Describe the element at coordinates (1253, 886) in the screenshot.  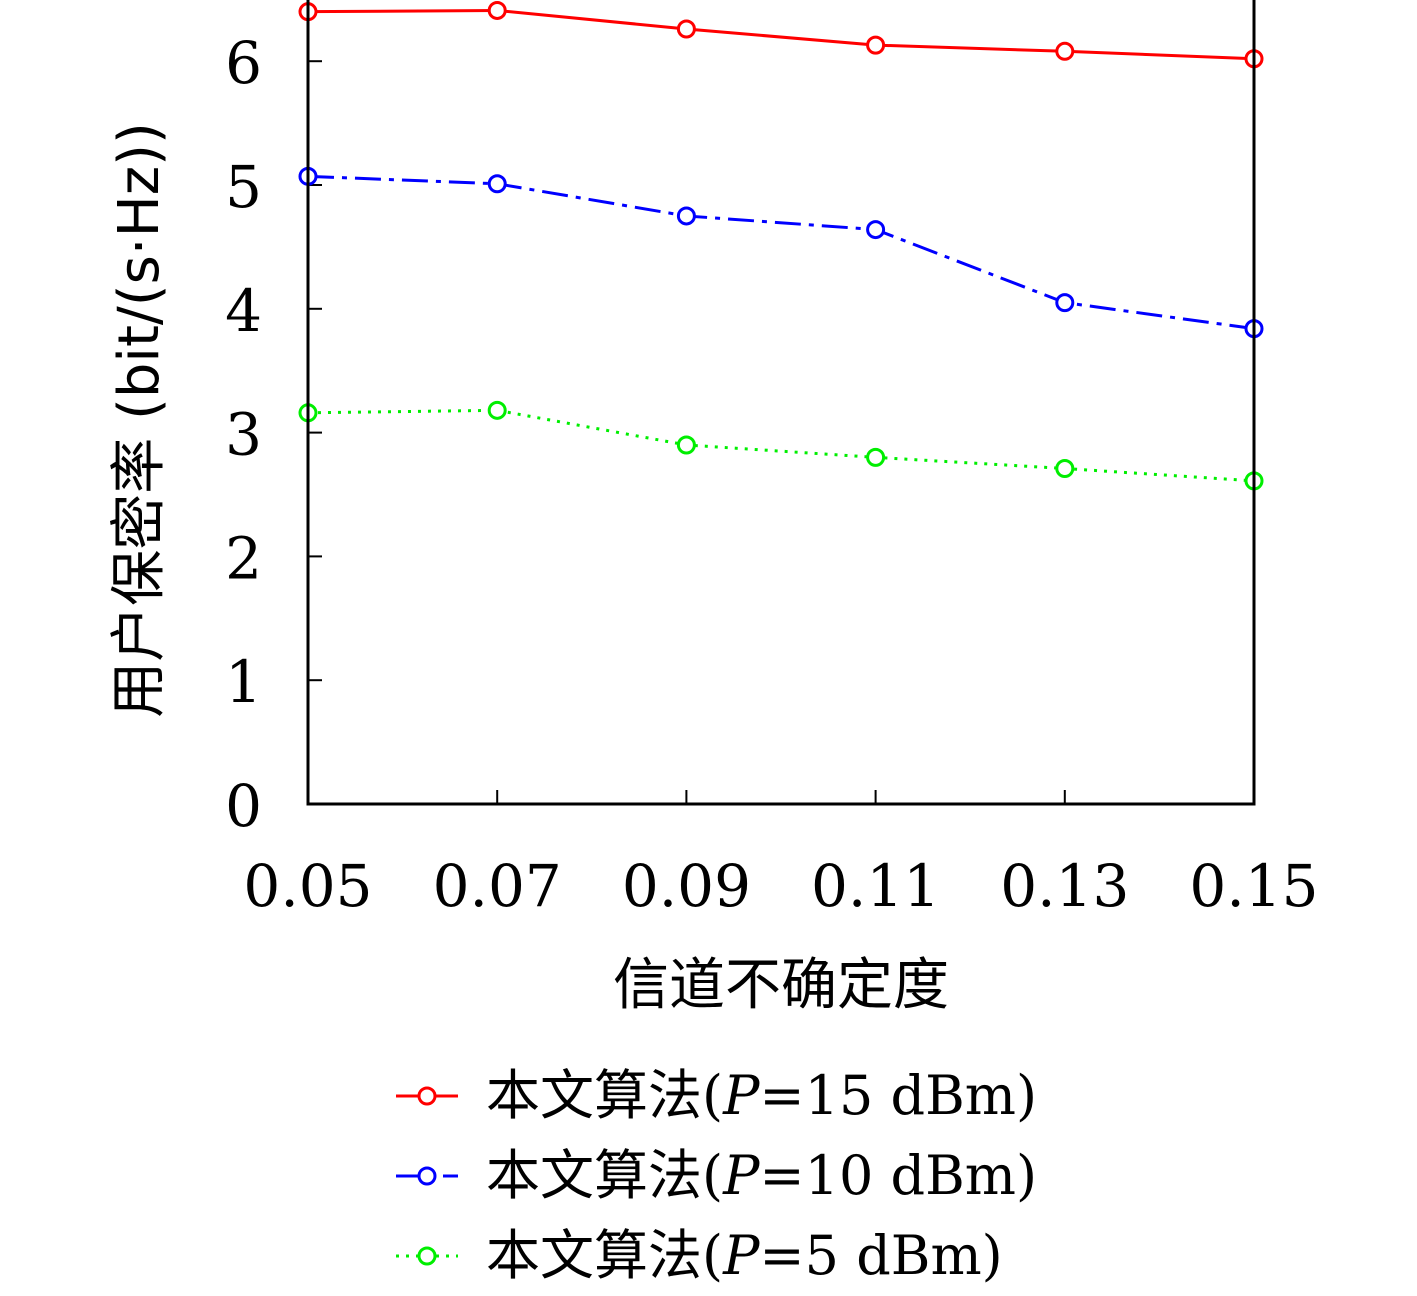
I see `x-tick-label: 0.15` at that location.